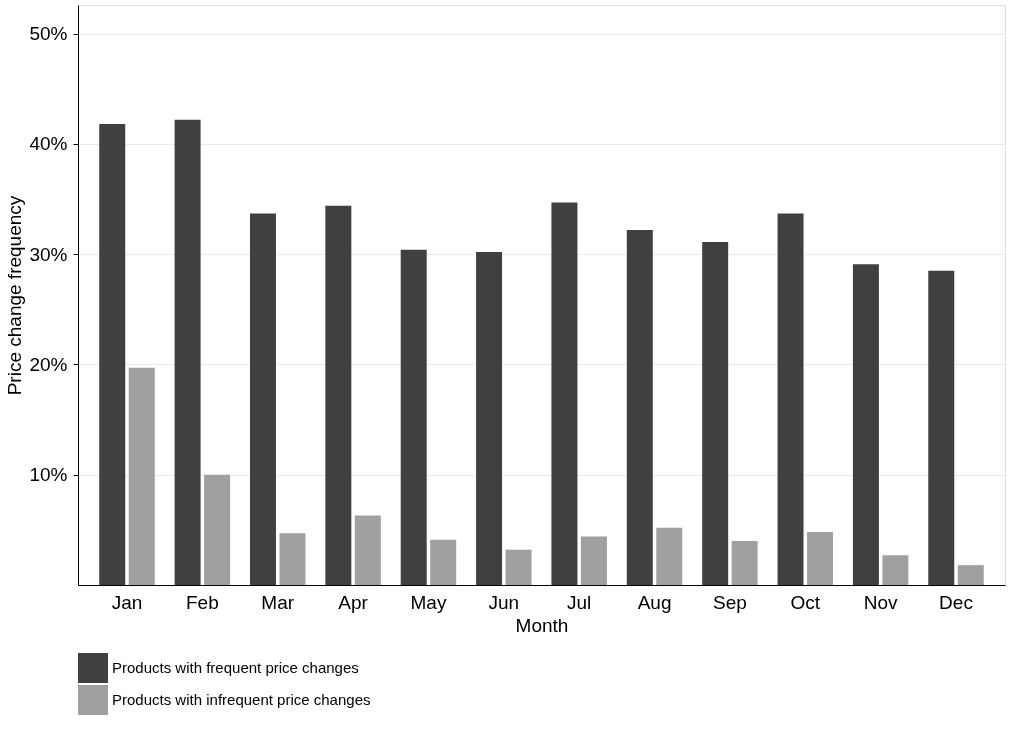 This screenshot has height=731, width=1023. What do you see at coordinates (48, 34) in the screenshot?
I see `y-tick-label: 50%` at bounding box center [48, 34].